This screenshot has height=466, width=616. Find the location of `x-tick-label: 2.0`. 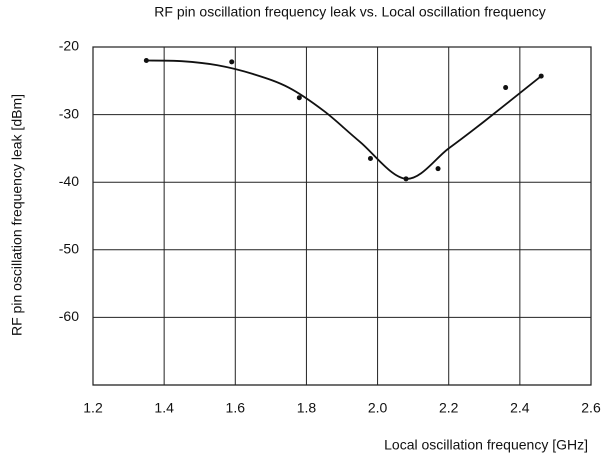

x-tick-label: 2.0 is located at coordinates (378, 408).